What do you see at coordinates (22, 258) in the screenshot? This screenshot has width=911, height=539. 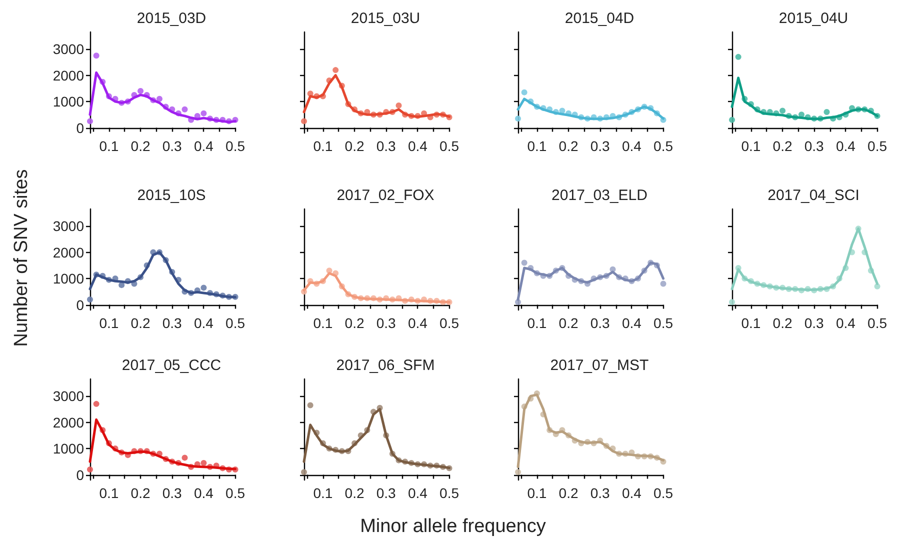 I see `y-axis-title: Number of SNV sites` at bounding box center [22, 258].